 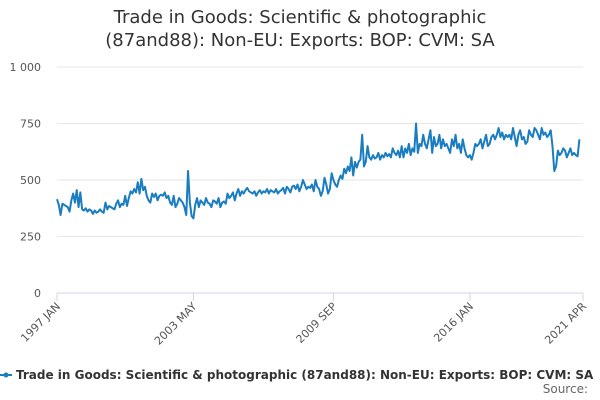 What do you see at coordinates (565, 389) in the screenshot?
I see `source-label: Source:` at bounding box center [565, 389].